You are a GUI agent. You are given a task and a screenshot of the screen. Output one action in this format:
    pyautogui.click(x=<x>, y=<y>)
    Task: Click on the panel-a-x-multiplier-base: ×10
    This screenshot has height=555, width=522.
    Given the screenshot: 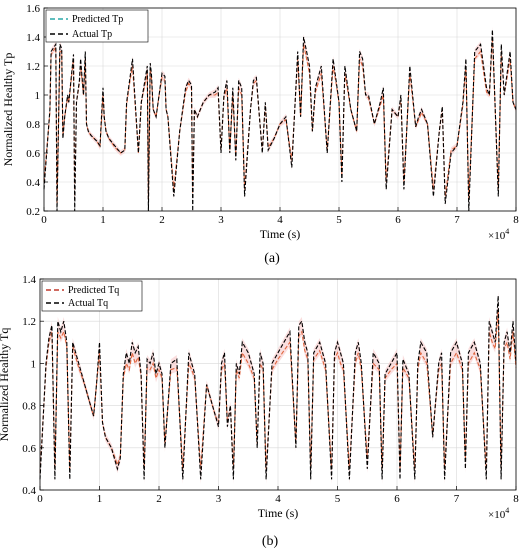 What is the action you would take?
    pyautogui.click(x=497, y=236)
    